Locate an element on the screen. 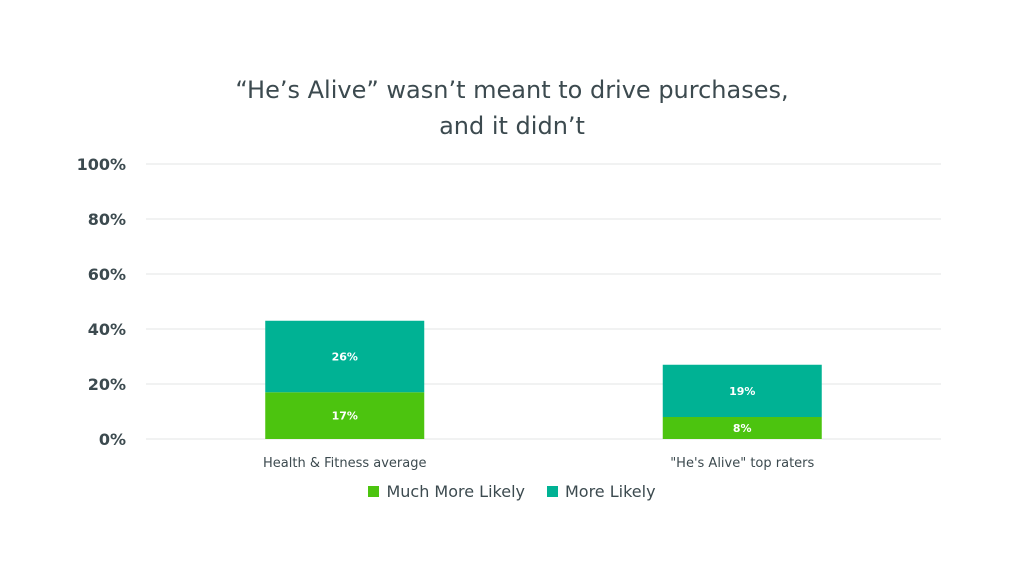  data-label-1-series-0: 8% is located at coordinates (742, 428).